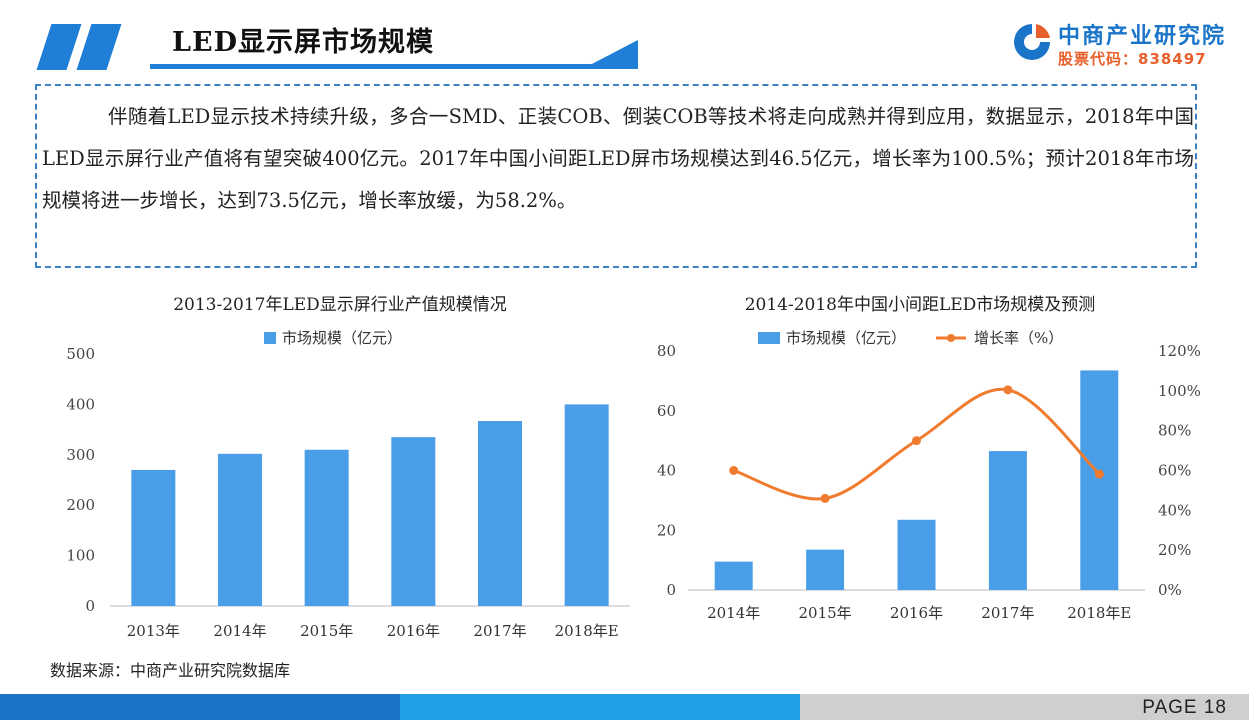 Image resolution: width=1249 pixels, height=720 pixels. I want to click on y-tick-label: 400, so click(80, 404).